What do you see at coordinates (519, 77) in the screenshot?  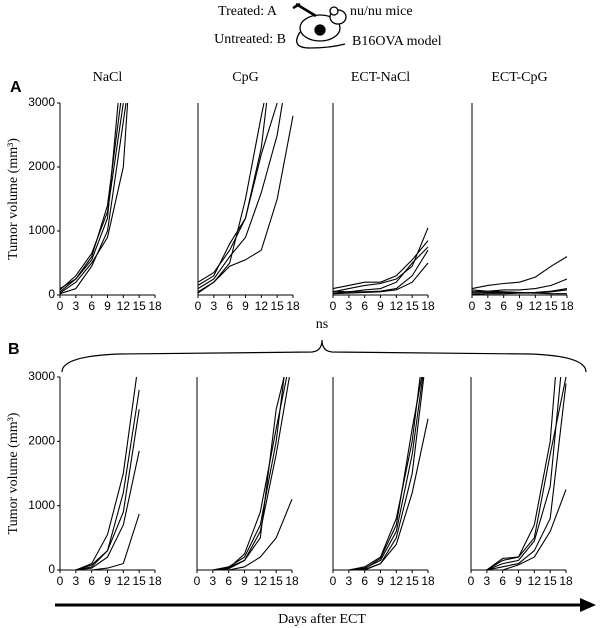 I see `panel-title: ECT-CpG` at bounding box center [519, 77].